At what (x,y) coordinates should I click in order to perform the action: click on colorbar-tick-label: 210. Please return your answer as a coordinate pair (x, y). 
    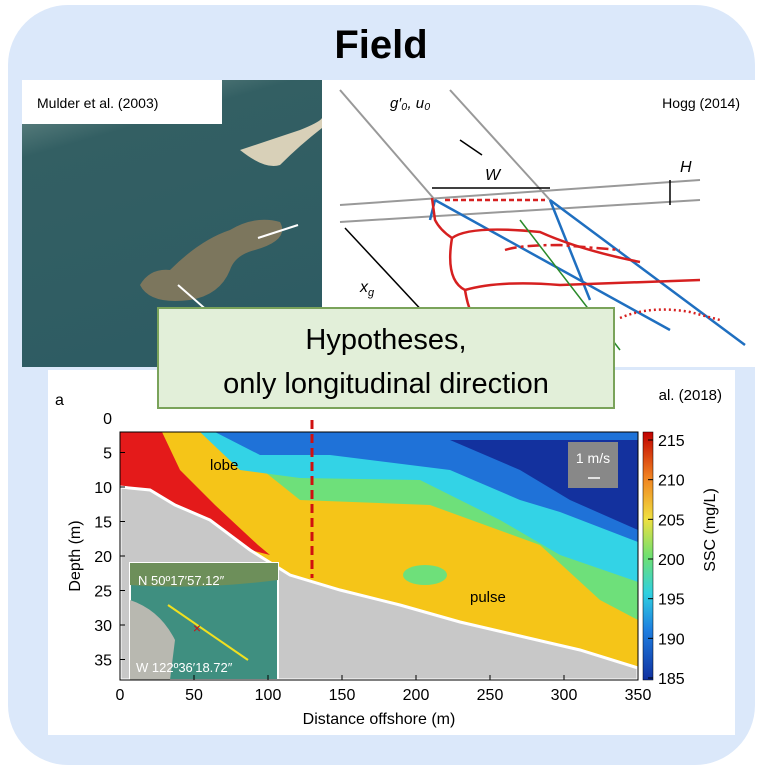
    Looking at the image, I should click on (671, 481).